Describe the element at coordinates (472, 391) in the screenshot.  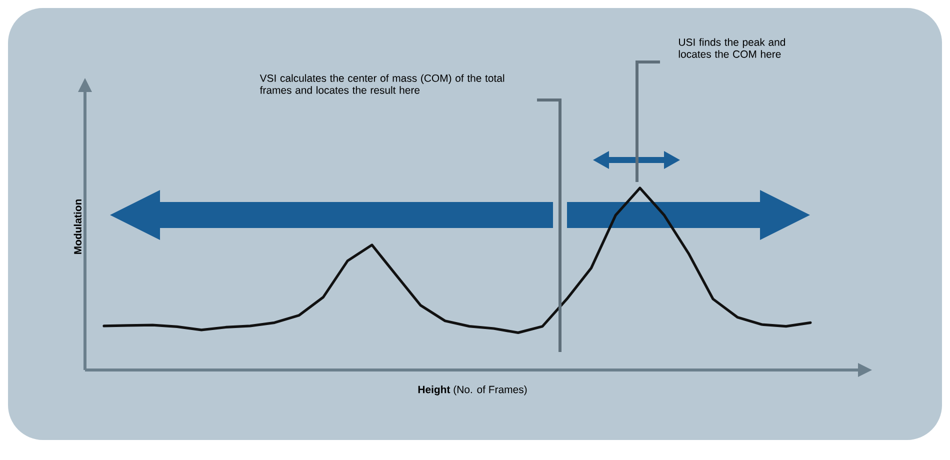
I see `x-axis-title: Height (No. of Frames)` at that location.